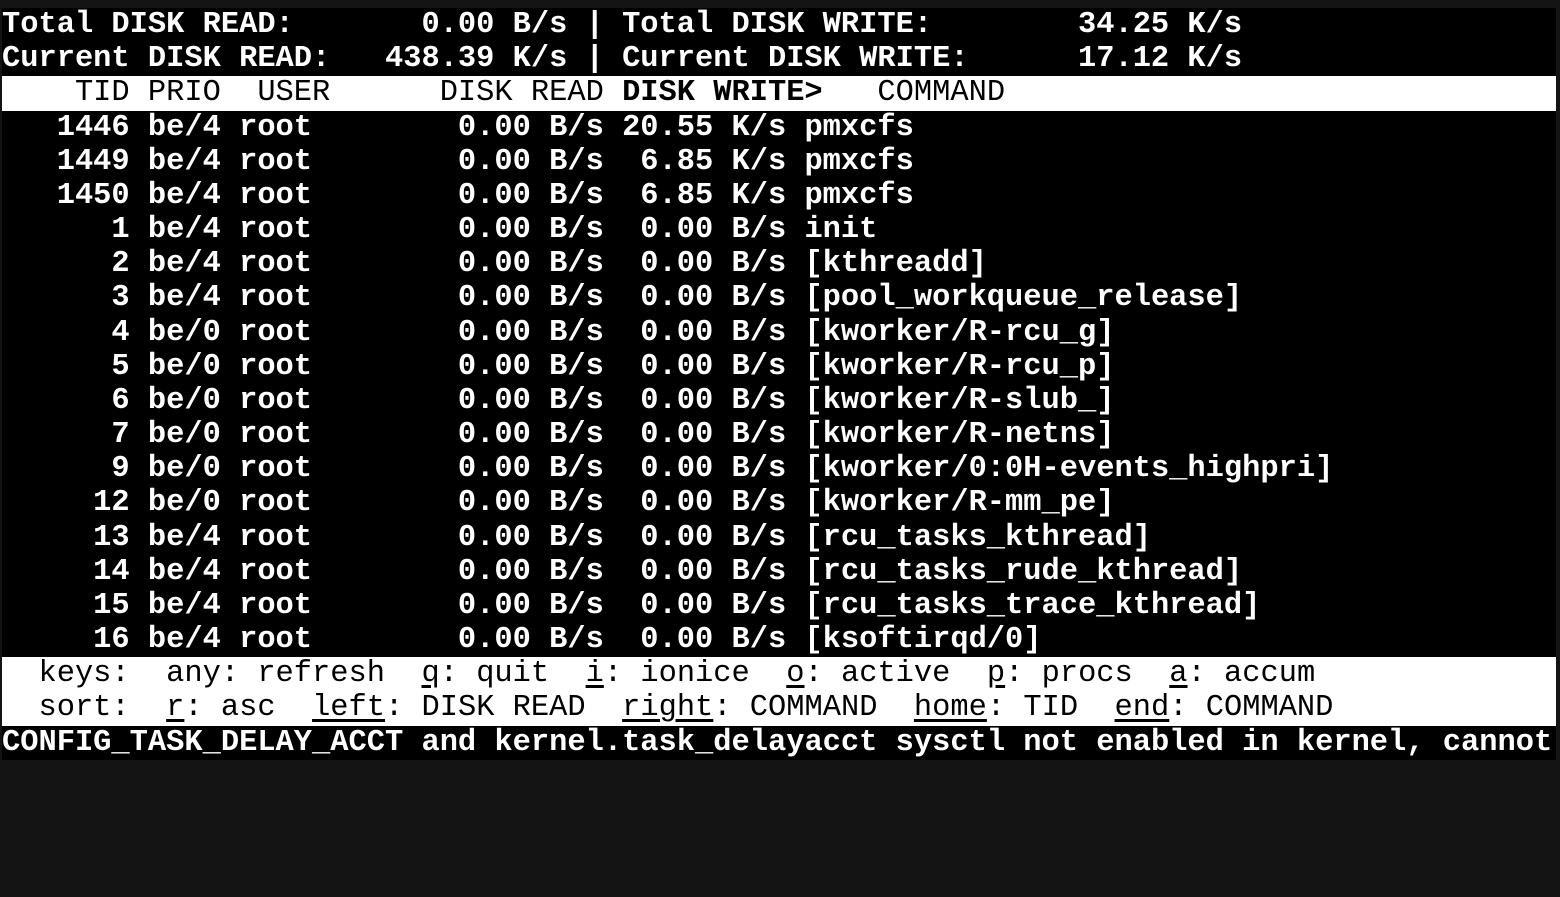  Describe the element at coordinates (248, 708) in the screenshot. I see `help-text: : asc` at that location.